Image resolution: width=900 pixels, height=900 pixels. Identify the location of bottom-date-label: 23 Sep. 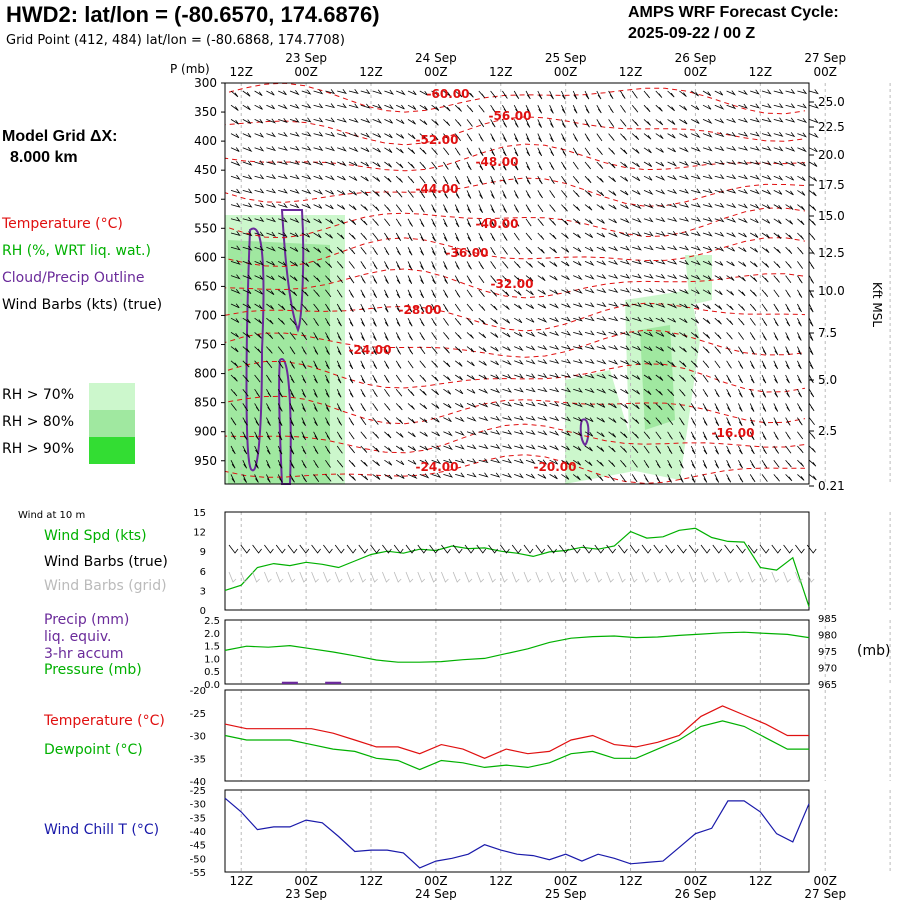
(306, 893).